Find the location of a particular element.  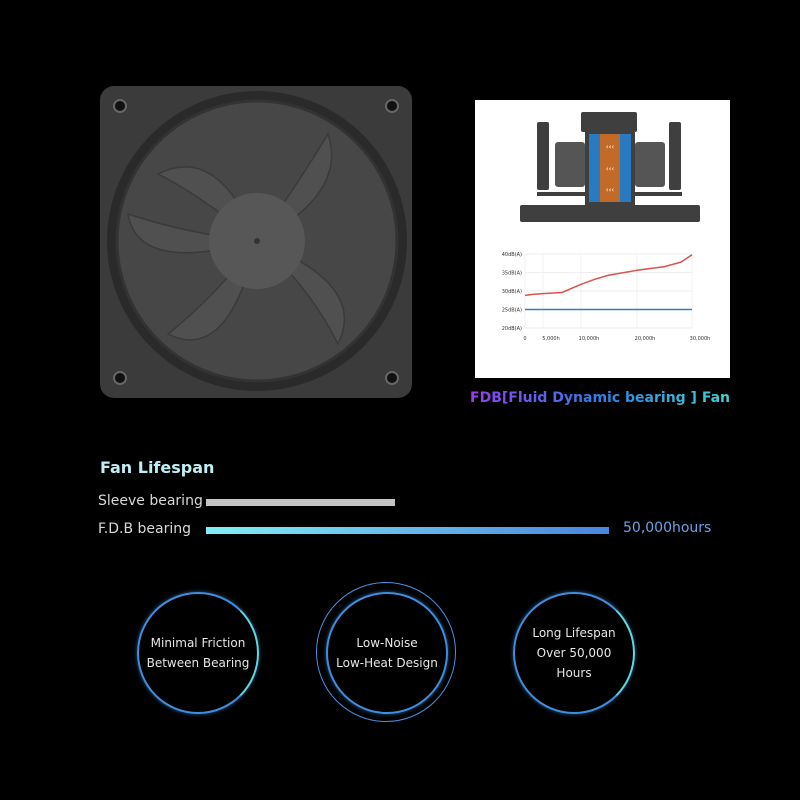

y-tick-label: 40dB(A) is located at coordinates (512, 255).